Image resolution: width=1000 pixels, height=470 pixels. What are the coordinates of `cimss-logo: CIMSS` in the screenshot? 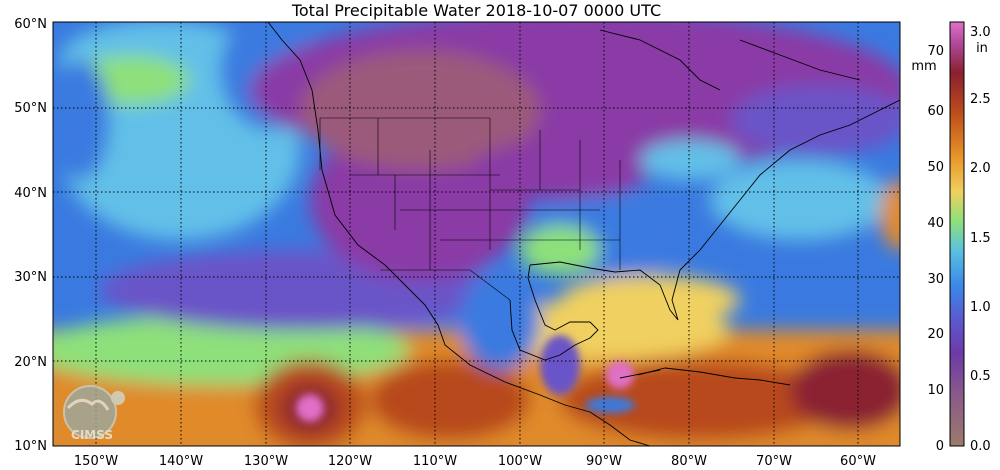 It's located at (94, 413).